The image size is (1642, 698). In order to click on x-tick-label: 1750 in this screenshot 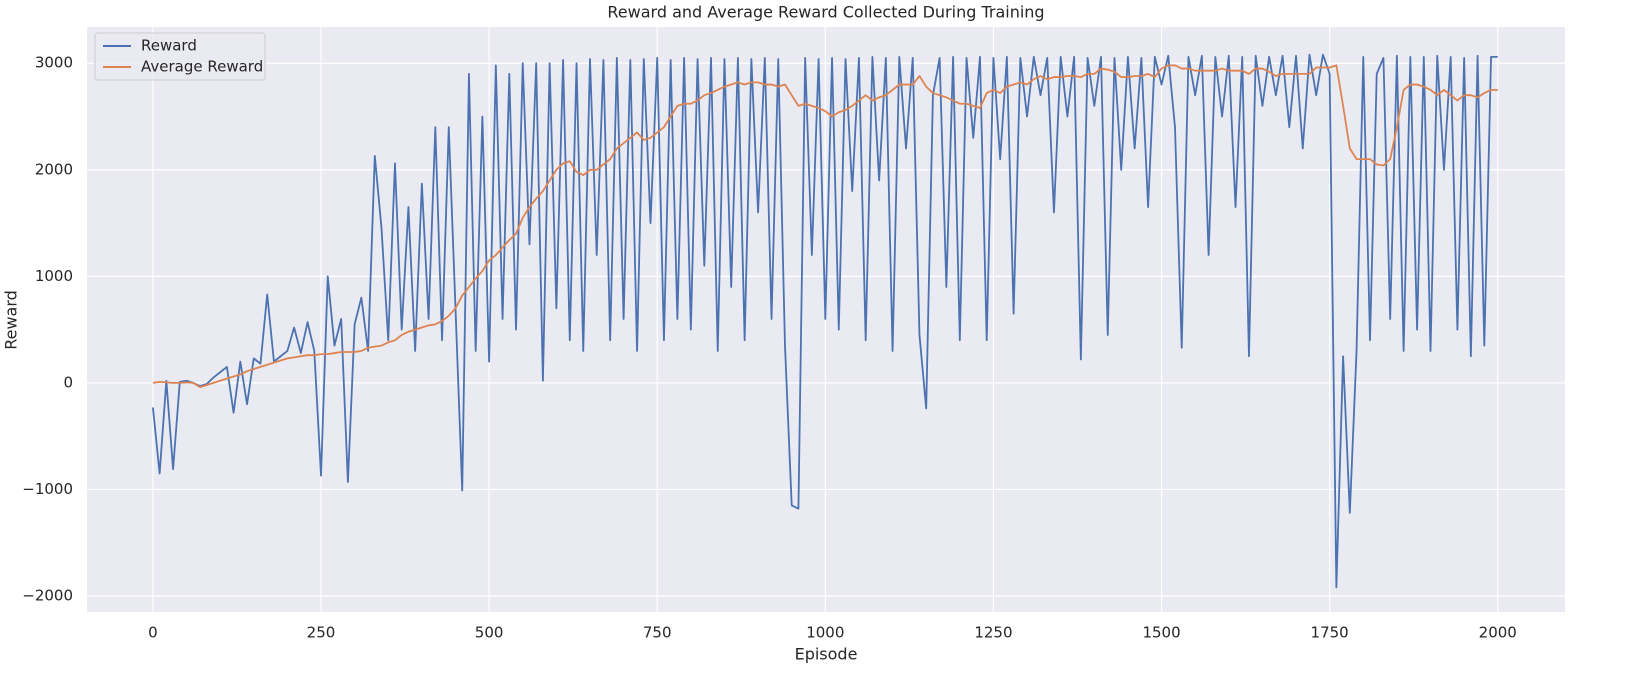, I will do `click(1330, 633)`.